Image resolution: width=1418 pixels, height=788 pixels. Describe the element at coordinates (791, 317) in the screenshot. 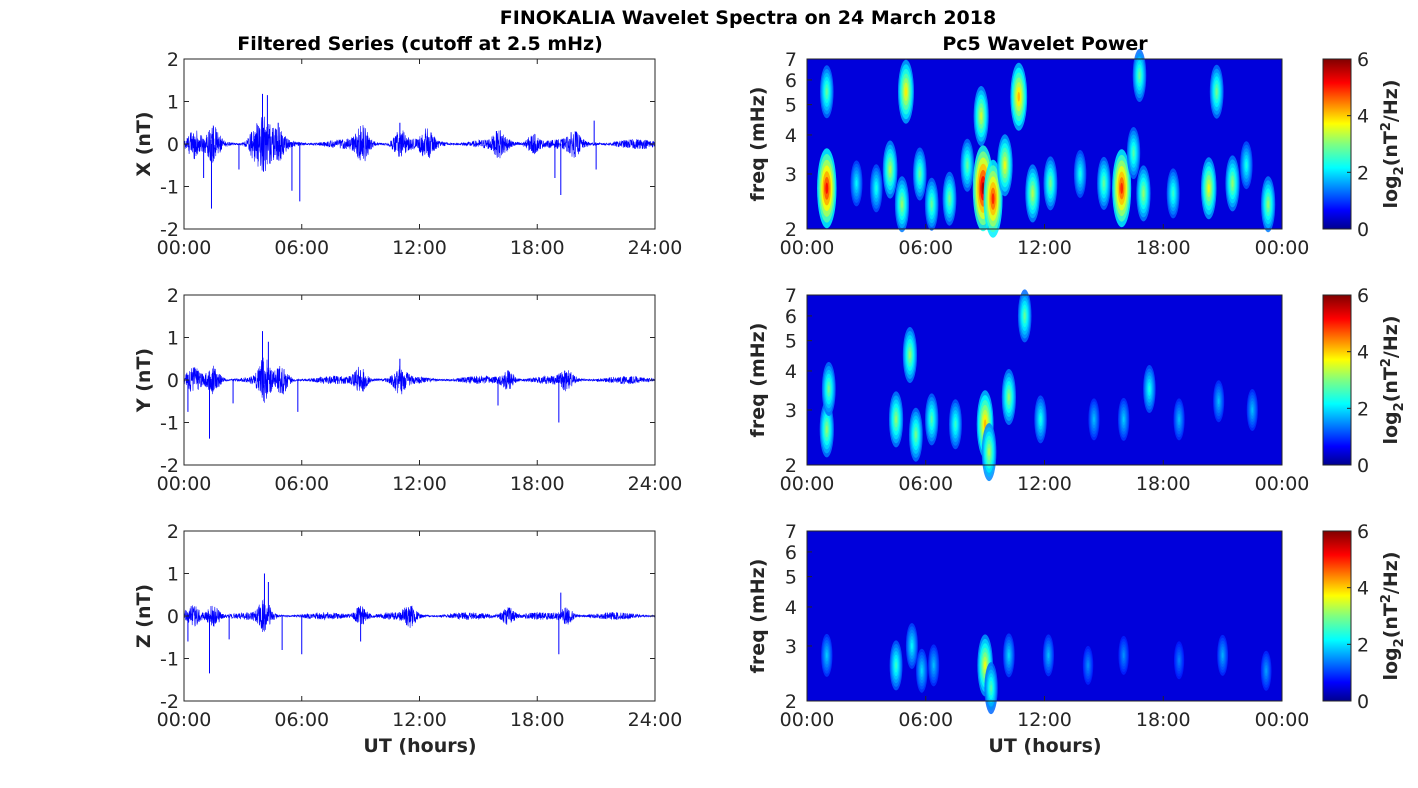

I see `ytick-label: 6` at that location.